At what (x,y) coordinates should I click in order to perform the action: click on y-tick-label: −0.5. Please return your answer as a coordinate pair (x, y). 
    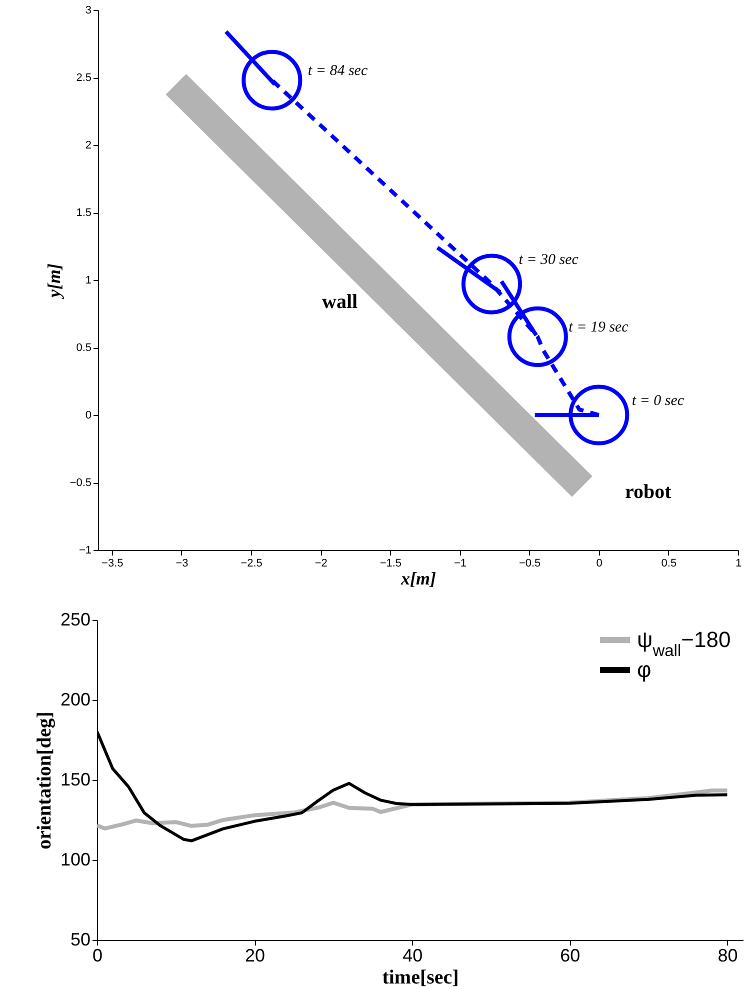
    Looking at the image, I should click on (81, 483).